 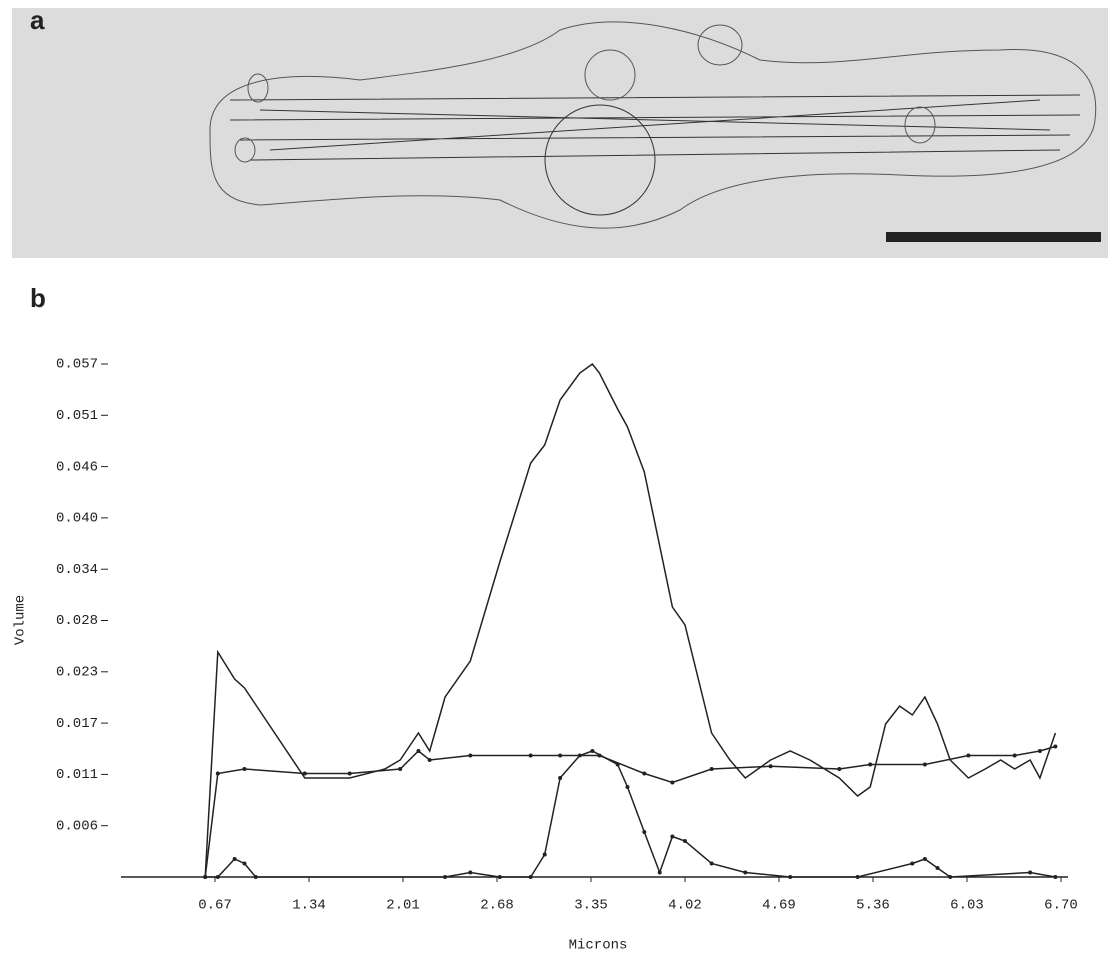 I want to click on y-tick-label: 0.046, so click(x=77, y=467).